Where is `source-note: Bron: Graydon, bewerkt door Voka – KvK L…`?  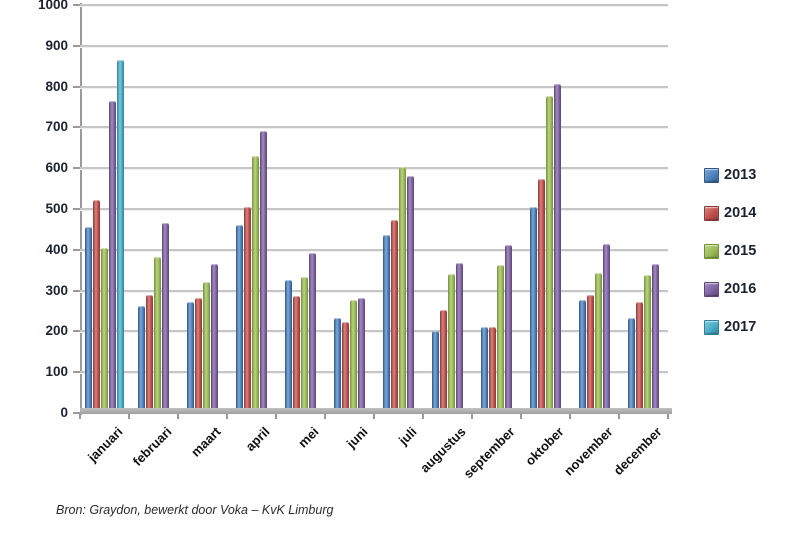
source-note: Bron: Graydon, bewerkt door Voka – KvK L… is located at coordinates (195, 510).